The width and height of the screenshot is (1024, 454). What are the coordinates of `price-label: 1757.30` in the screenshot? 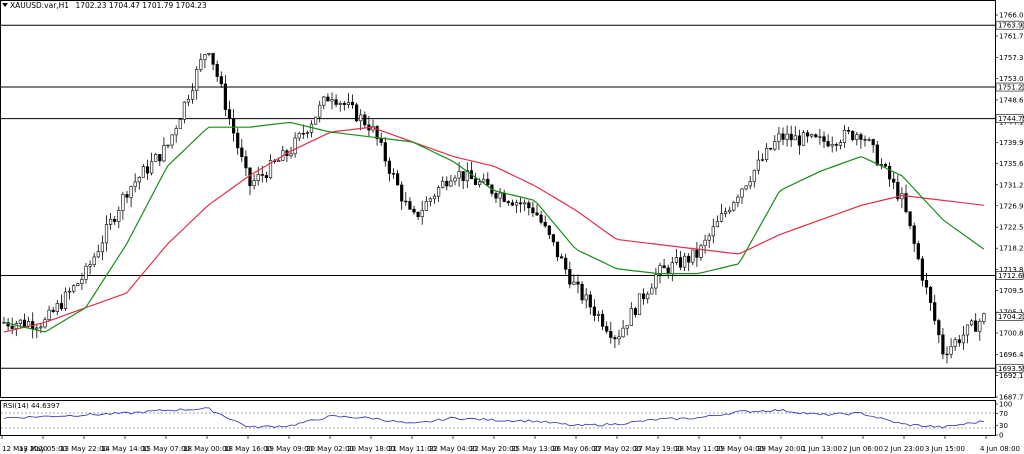 It's located at (1011, 58).